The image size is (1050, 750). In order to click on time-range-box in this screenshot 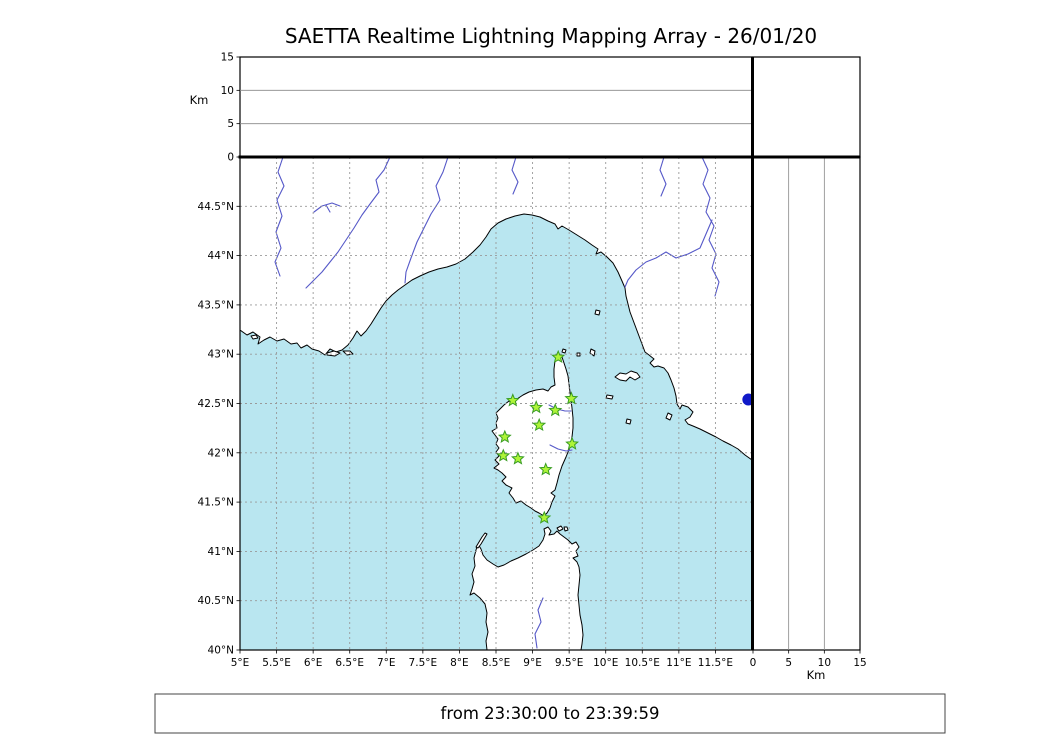, I will do `click(550, 713)`.